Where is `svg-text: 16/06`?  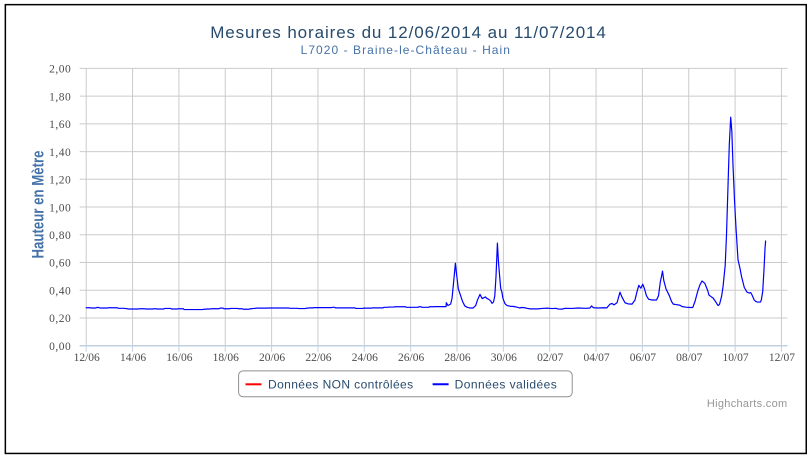
svg-text: 16/06 is located at coordinates (179, 358).